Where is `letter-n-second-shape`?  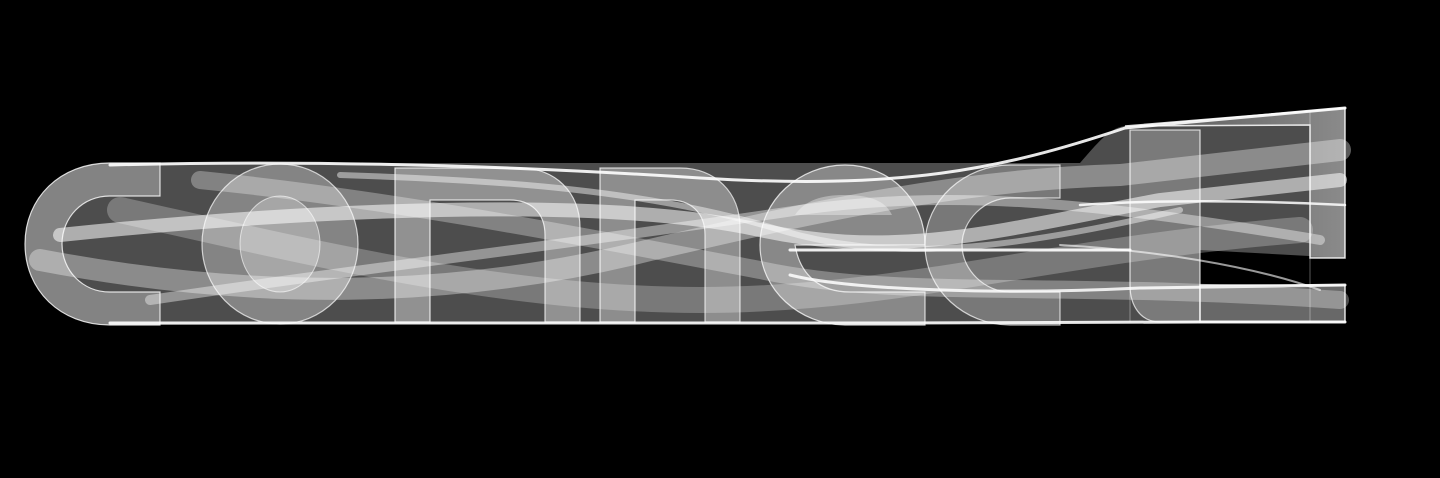
letter-n-second-shape is located at coordinates (670, 245).